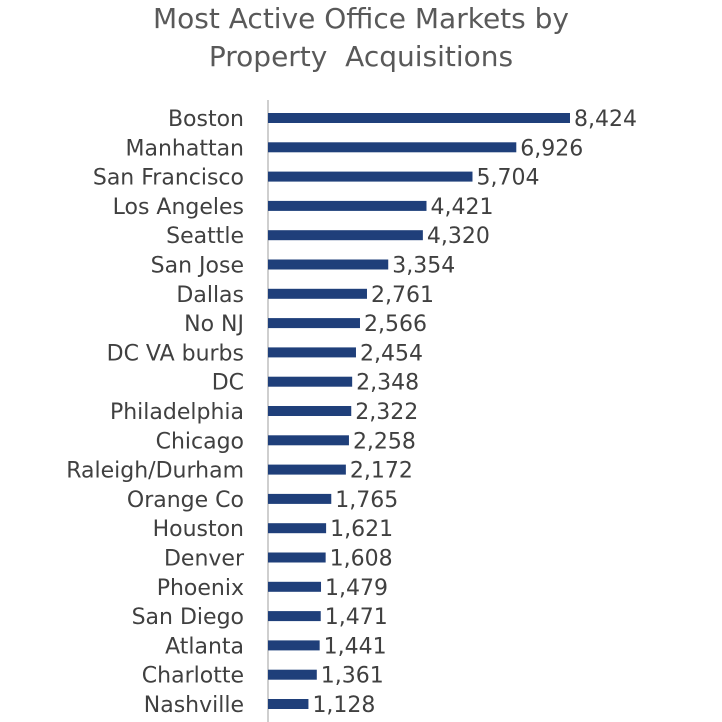  I want to click on value-label-chicago: 2,258, so click(384, 441).